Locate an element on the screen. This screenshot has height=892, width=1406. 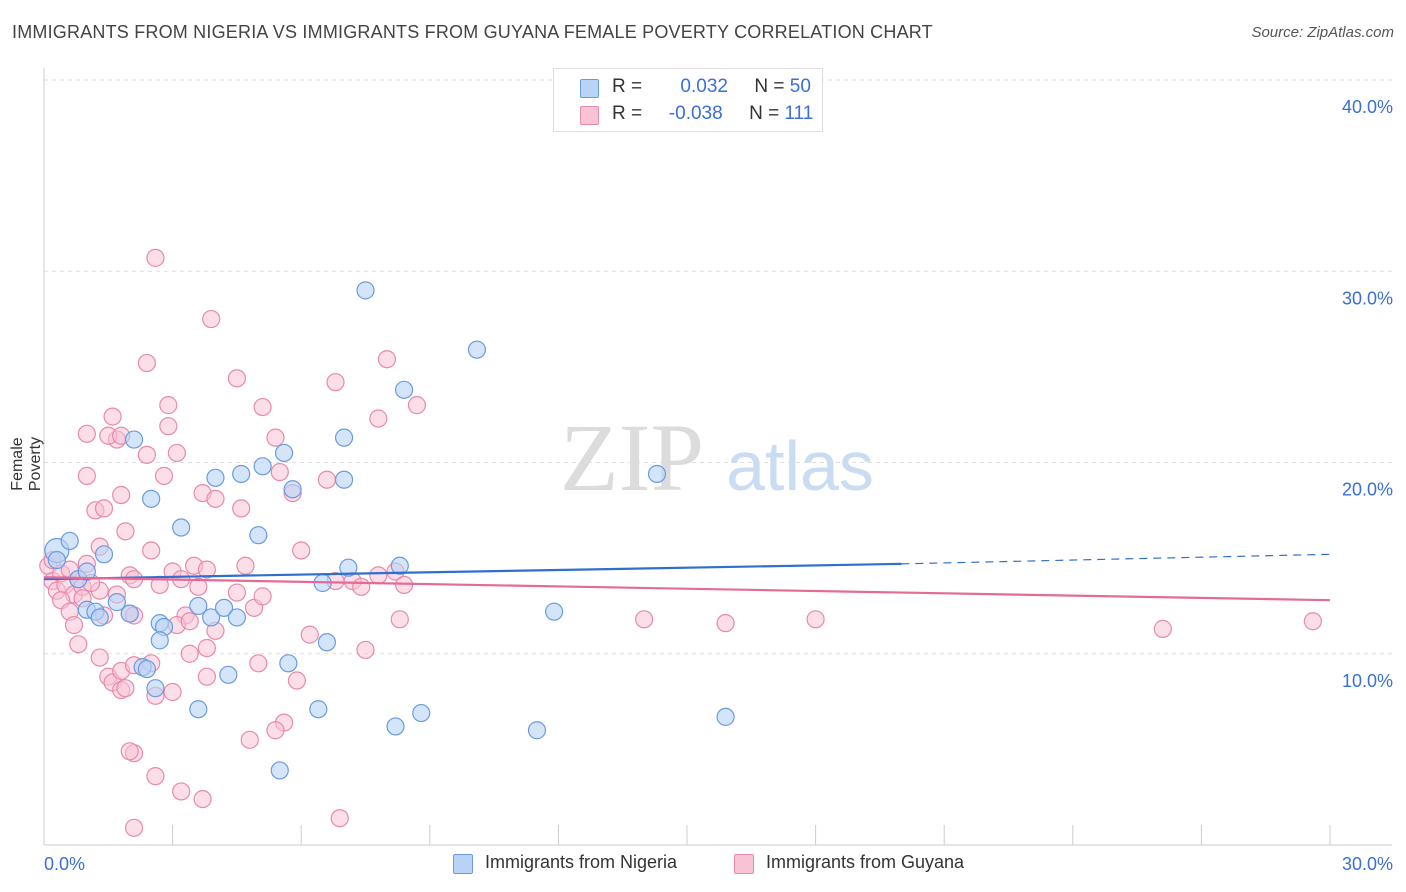
nigeria-swatch is located at coordinates (589, 88).